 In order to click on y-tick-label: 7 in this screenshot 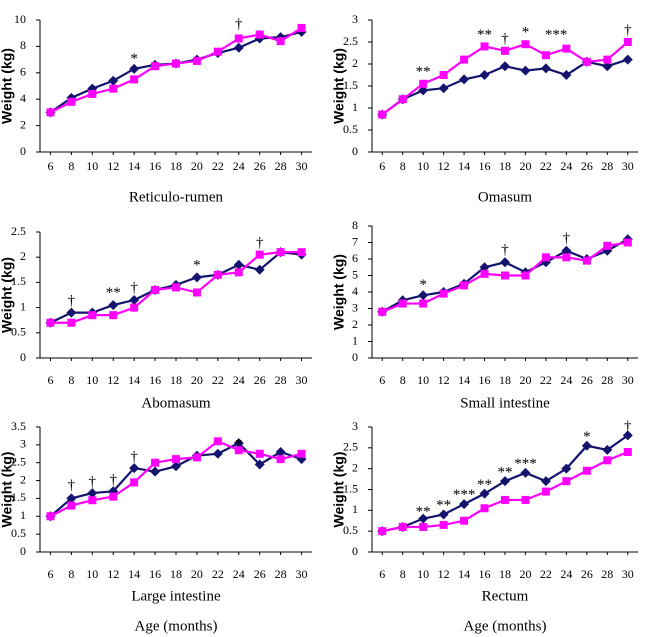, I will do `click(355, 241)`.